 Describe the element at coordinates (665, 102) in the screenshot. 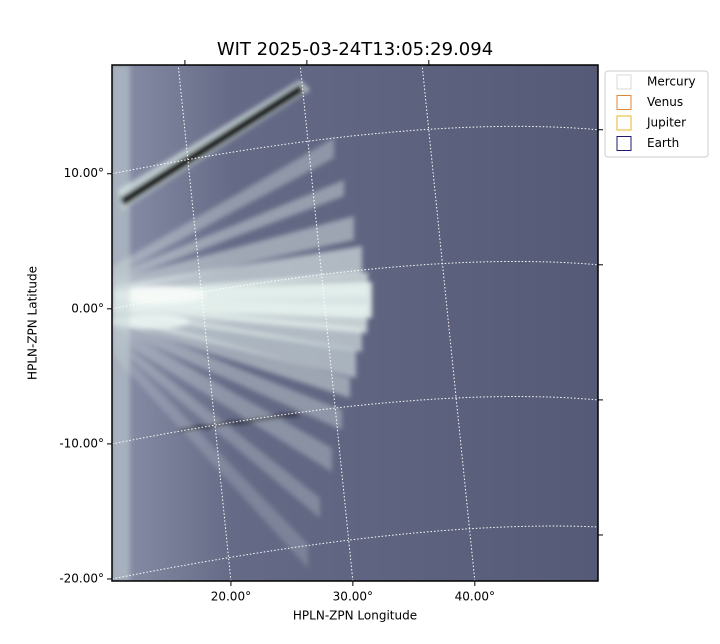

I see `legend-label: Venus` at that location.